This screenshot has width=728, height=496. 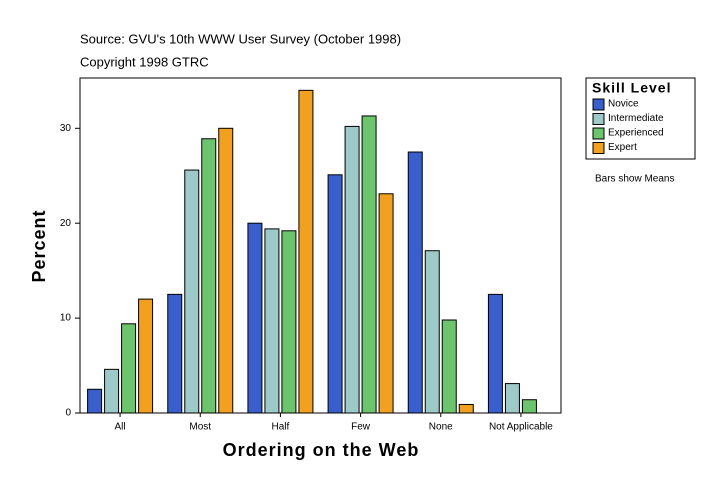 I want to click on x-tick-label: Half, so click(x=281, y=427).